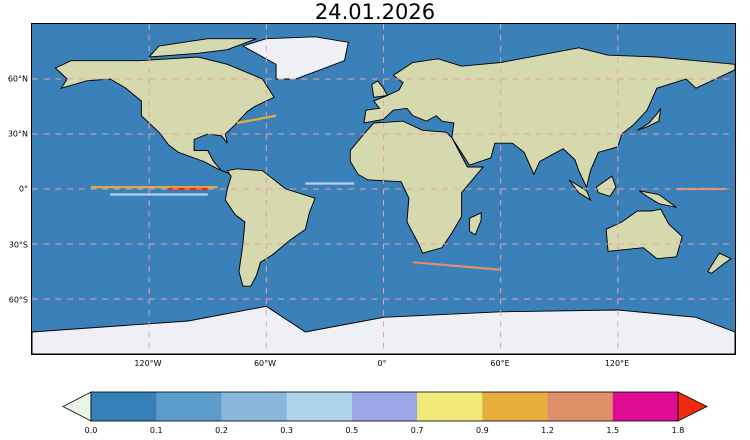 The width and height of the screenshot is (750, 440). What do you see at coordinates (580, 190) in the screenshot?
I see `sumatra` at bounding box center [580, 190].